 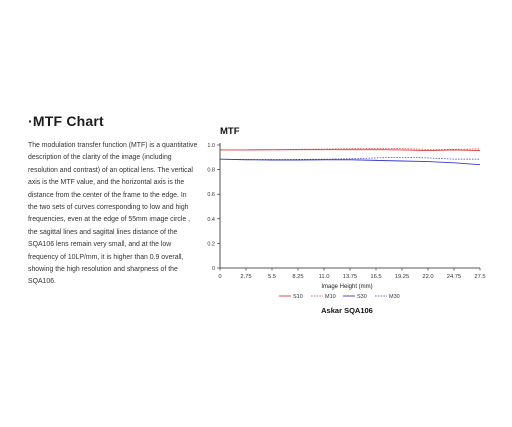 What do you see at coordinates (330, 297) in the screenshot?
I see `legend-label-m10: M10` at bounding box center [330, 297].